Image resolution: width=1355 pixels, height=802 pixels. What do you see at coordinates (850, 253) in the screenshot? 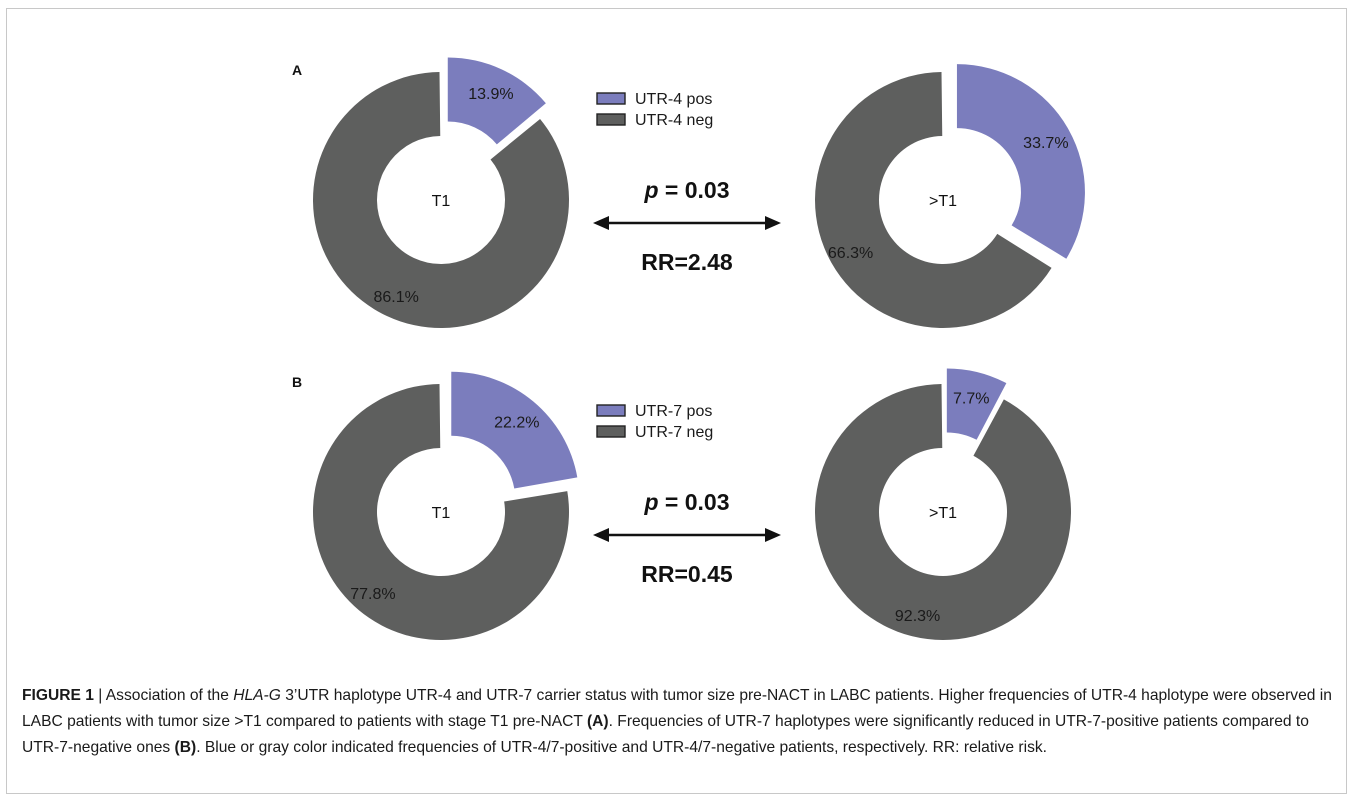
I see `panel-a-donut-gt-t1-neg-value: 66.3%` at bounding box center [850, 253].